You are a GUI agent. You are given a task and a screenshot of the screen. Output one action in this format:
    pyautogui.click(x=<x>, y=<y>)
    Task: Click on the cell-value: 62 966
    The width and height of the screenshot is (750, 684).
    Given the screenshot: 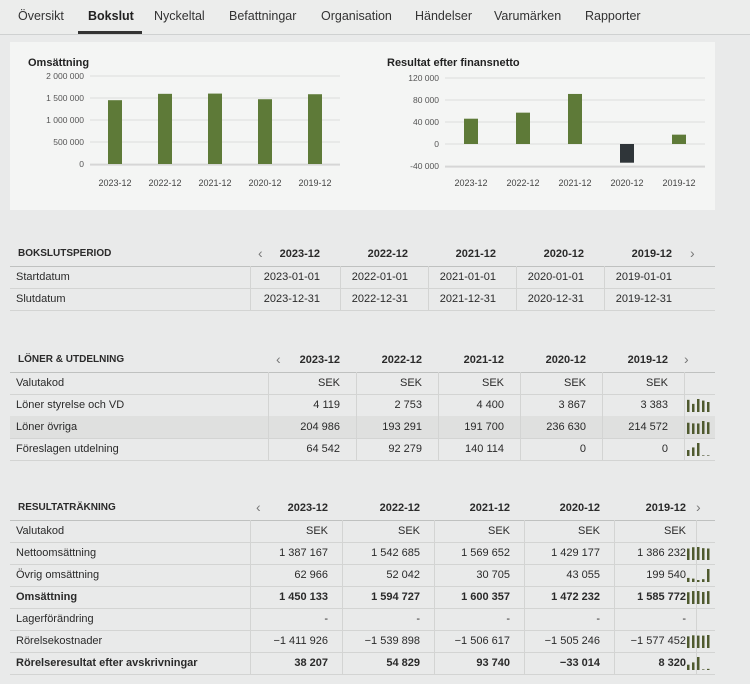 What is the action you would take?
    pyautogui.click(x=311, y=575)
    